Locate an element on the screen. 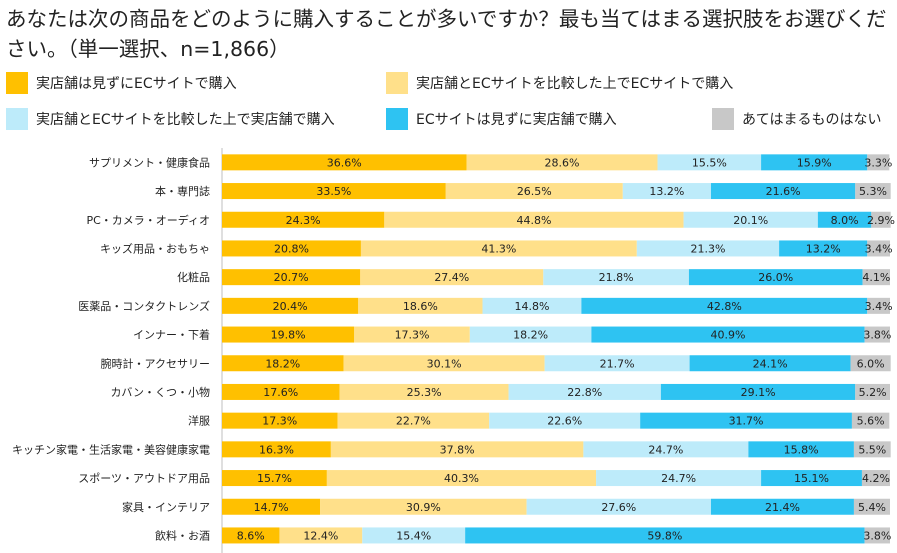 This screenshot has width=897, height=553. data-label: 36.6% is located at coordinates (344, 162).